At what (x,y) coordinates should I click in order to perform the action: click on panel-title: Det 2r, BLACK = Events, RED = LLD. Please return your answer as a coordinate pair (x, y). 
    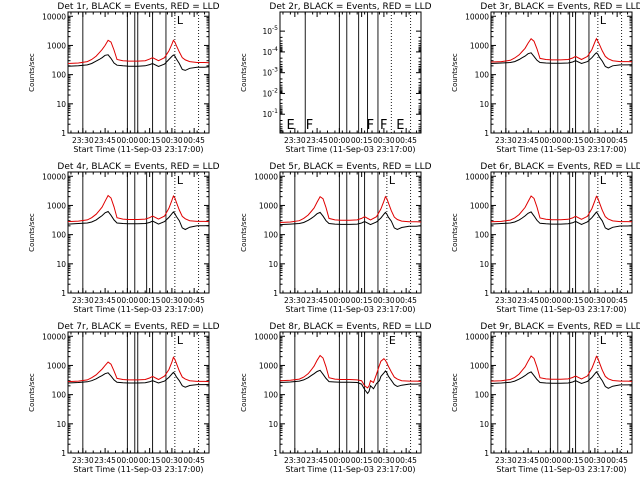
    Looking at the image, I should click on (350, 7).